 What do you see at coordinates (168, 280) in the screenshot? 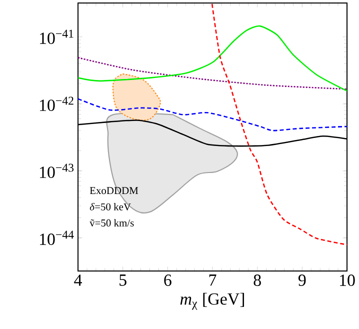
I see `x-tick-label: 6` at bounding box center [168, 280].